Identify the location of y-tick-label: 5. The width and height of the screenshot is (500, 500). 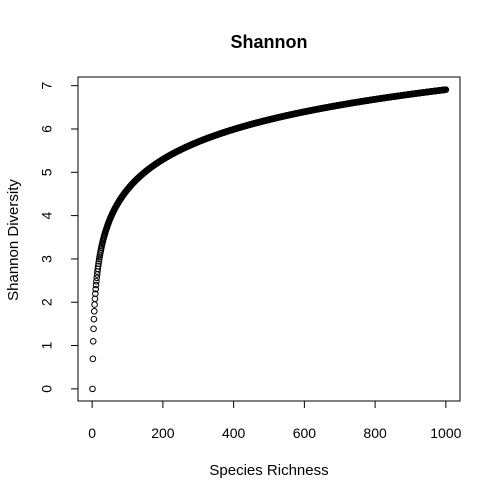
(47, 172).